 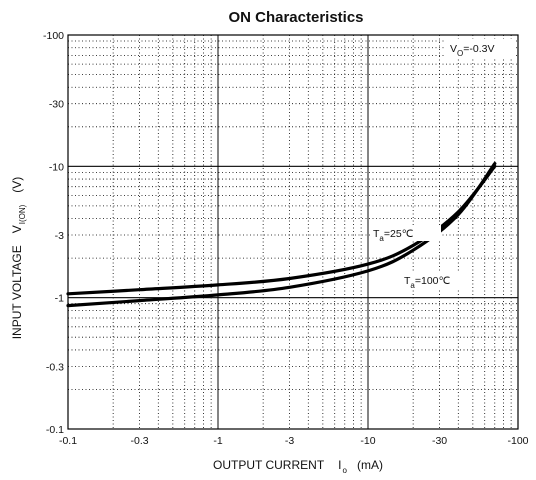 I want to click on x-tick-label: -3, so click(x=289, y=441).